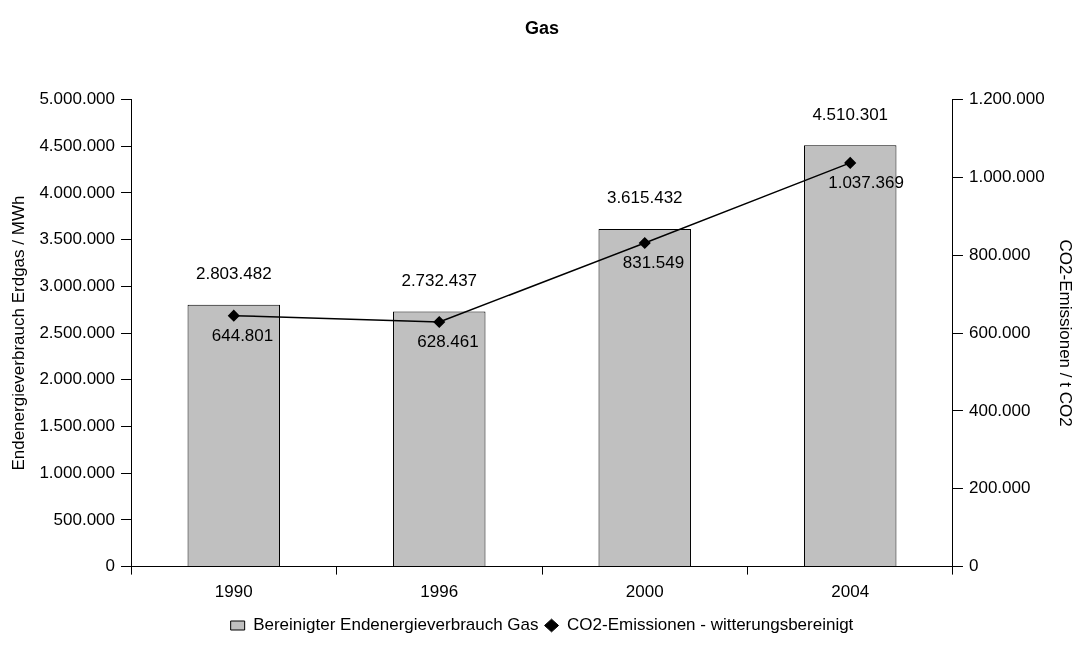  I want to click on legend-label: Bereinigter Endenergieverbrauch Gas, so click(396, 625).